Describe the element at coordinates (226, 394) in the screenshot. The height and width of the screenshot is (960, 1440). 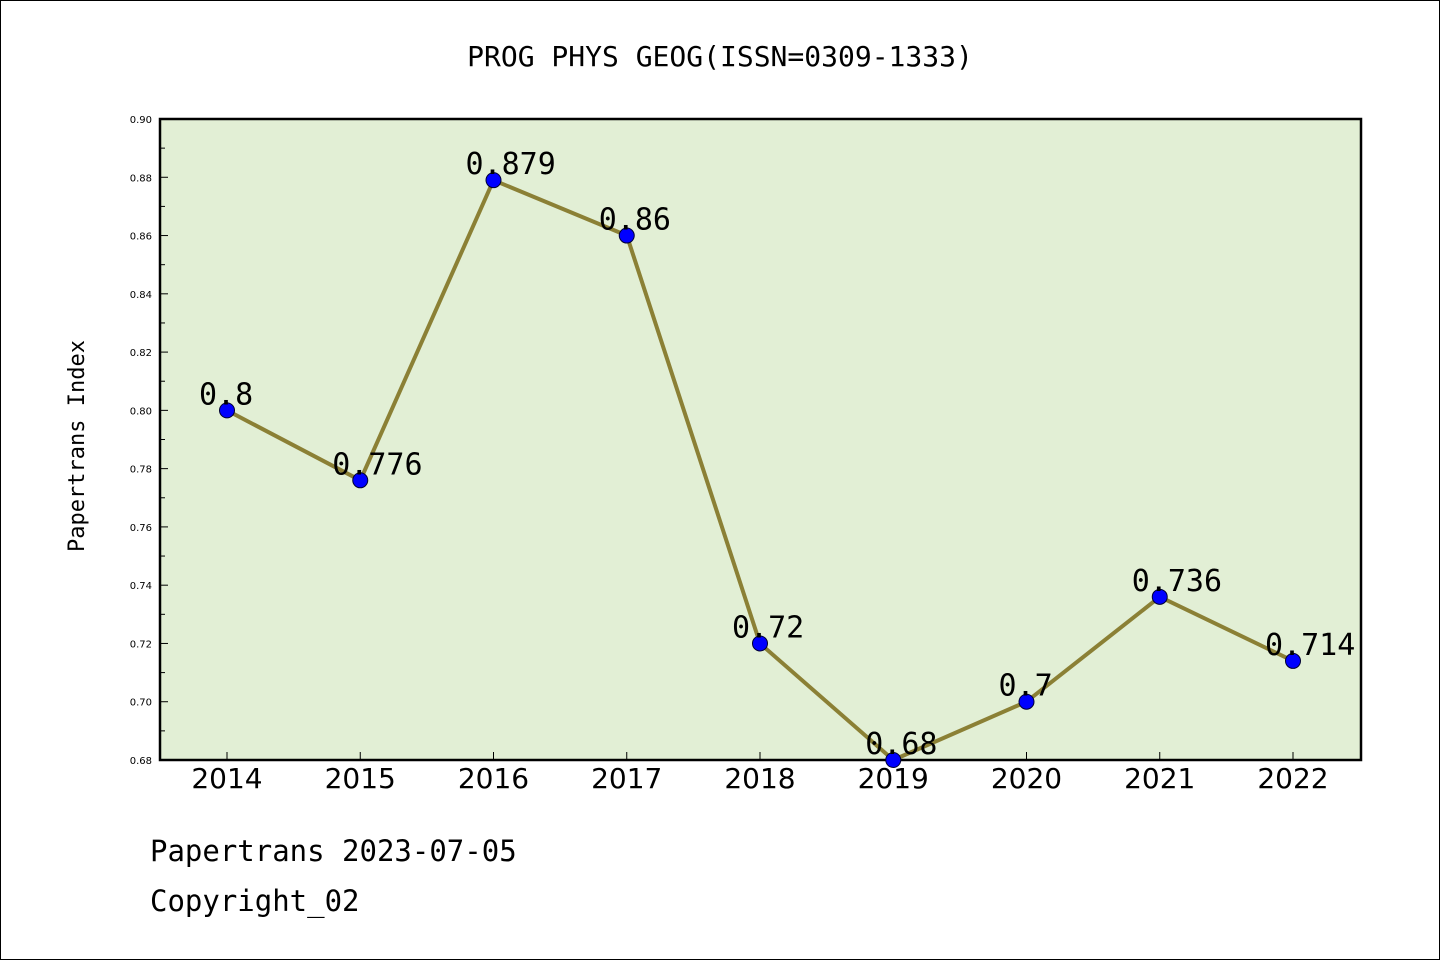
I see `data-label: 0.8` at that location.